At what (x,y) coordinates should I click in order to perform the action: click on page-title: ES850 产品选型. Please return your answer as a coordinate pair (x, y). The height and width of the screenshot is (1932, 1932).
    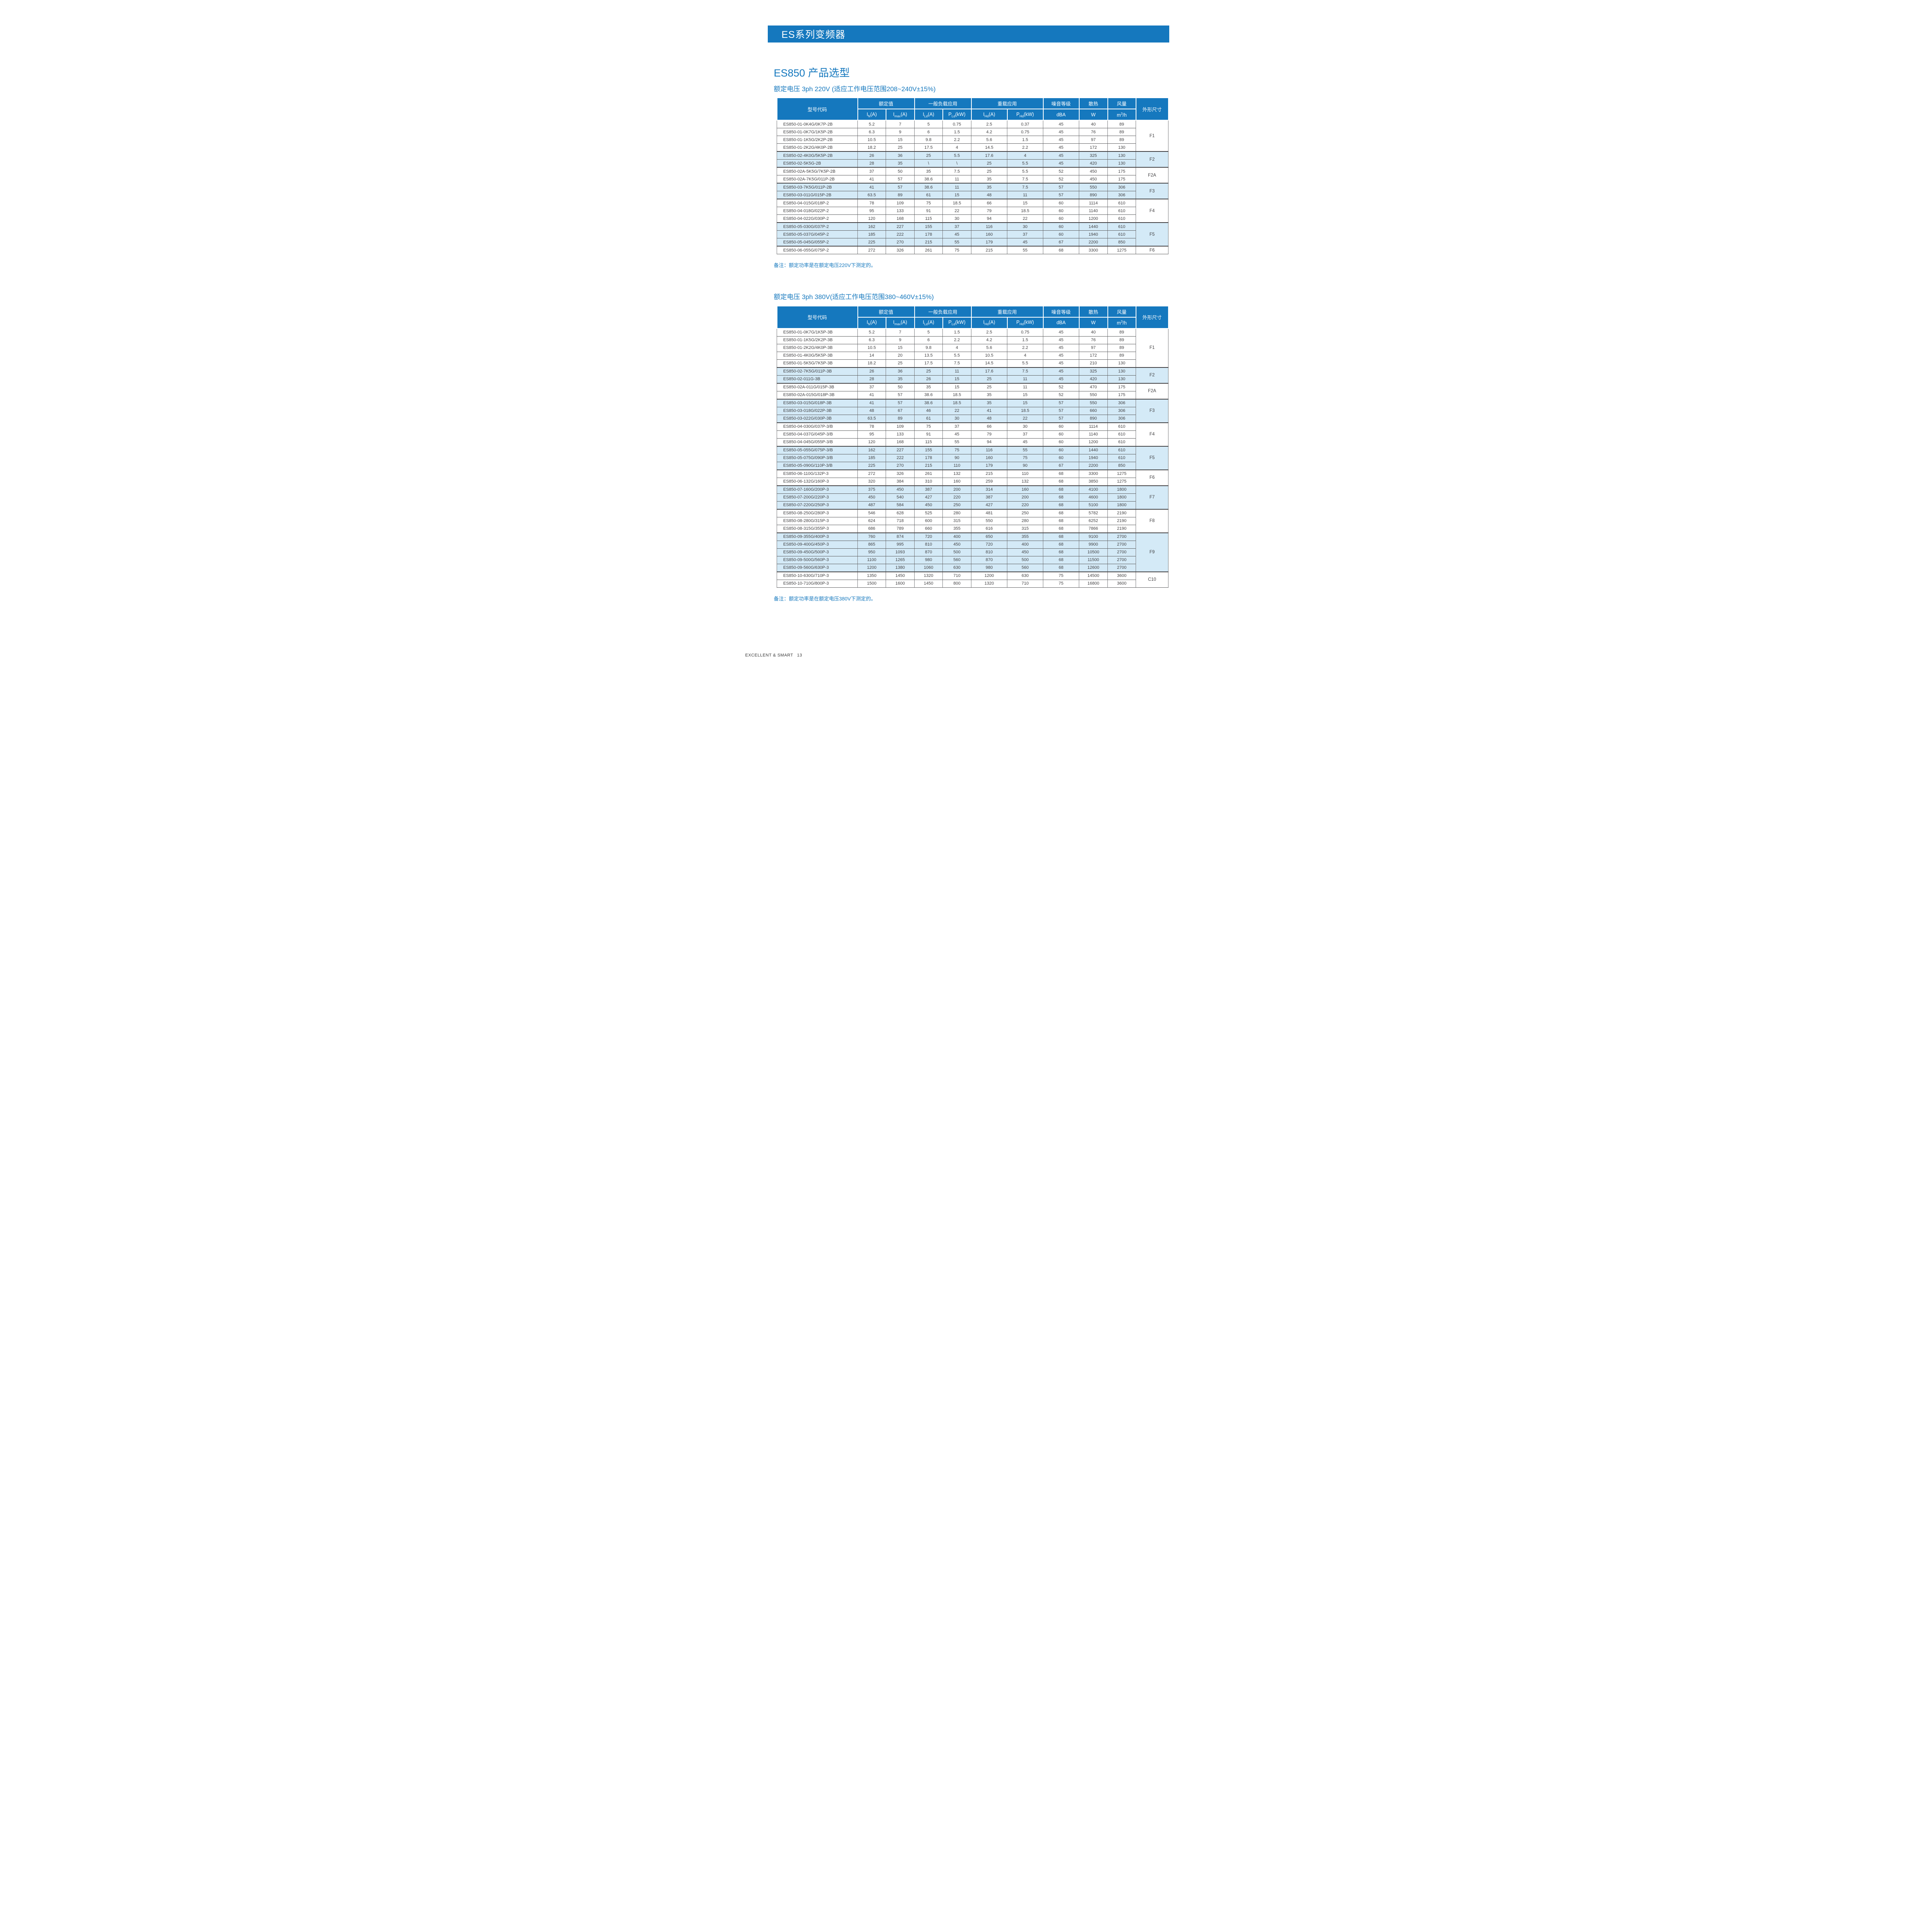
    Looking at the image, I should click on (812, 73).